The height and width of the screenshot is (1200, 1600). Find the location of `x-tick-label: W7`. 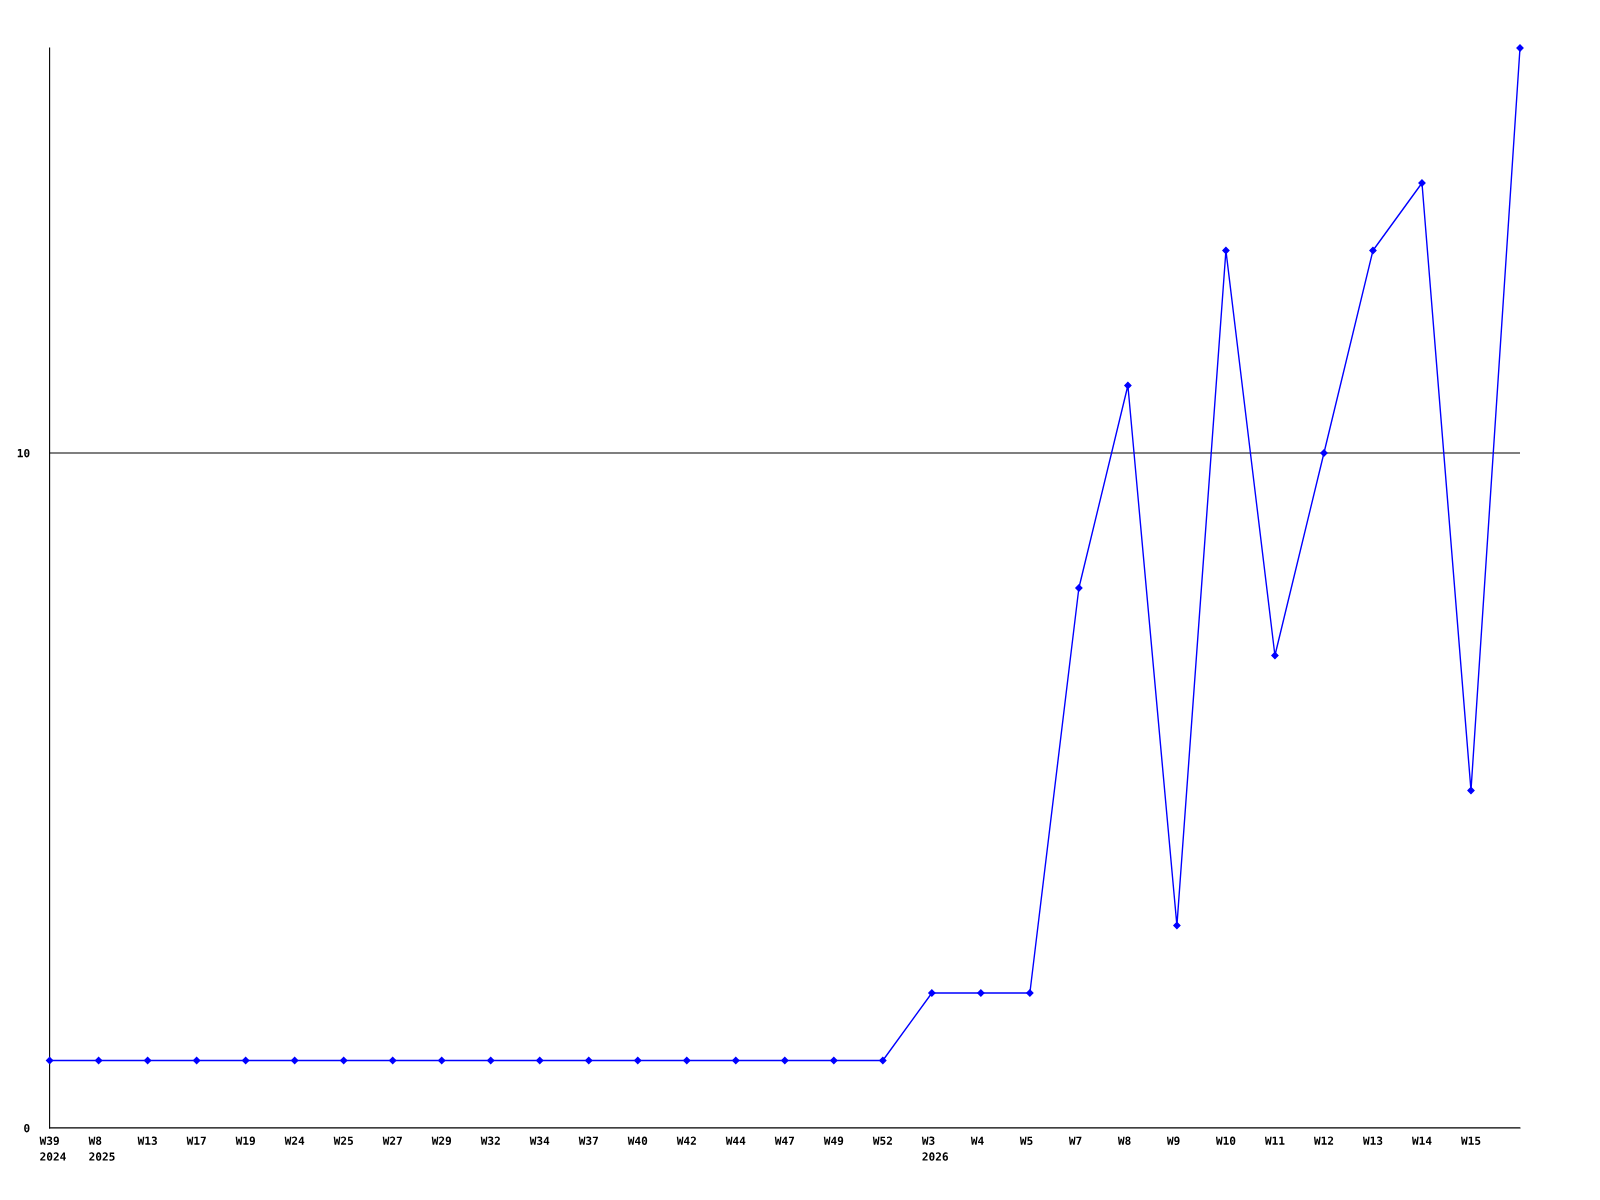

x-tick-label: W7 is located at coordinates (1075, 1140).